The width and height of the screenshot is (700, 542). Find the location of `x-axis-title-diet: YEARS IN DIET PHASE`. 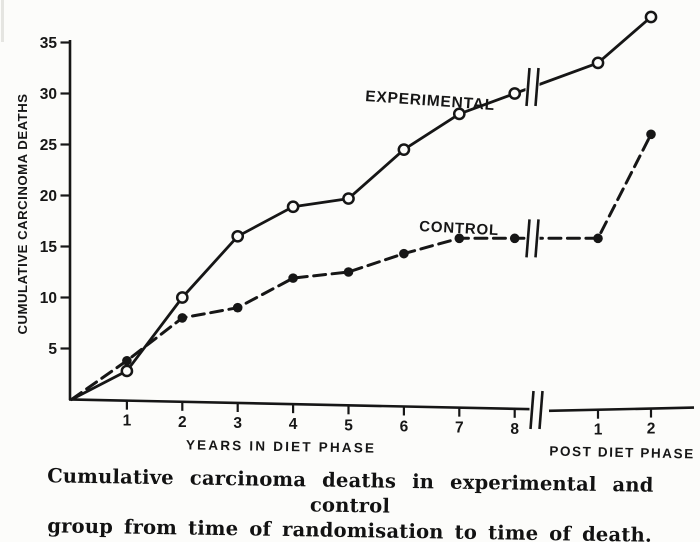

x-axis-title-diet: YEARS IN DIET PHASE is located at coordinates (281, 446).